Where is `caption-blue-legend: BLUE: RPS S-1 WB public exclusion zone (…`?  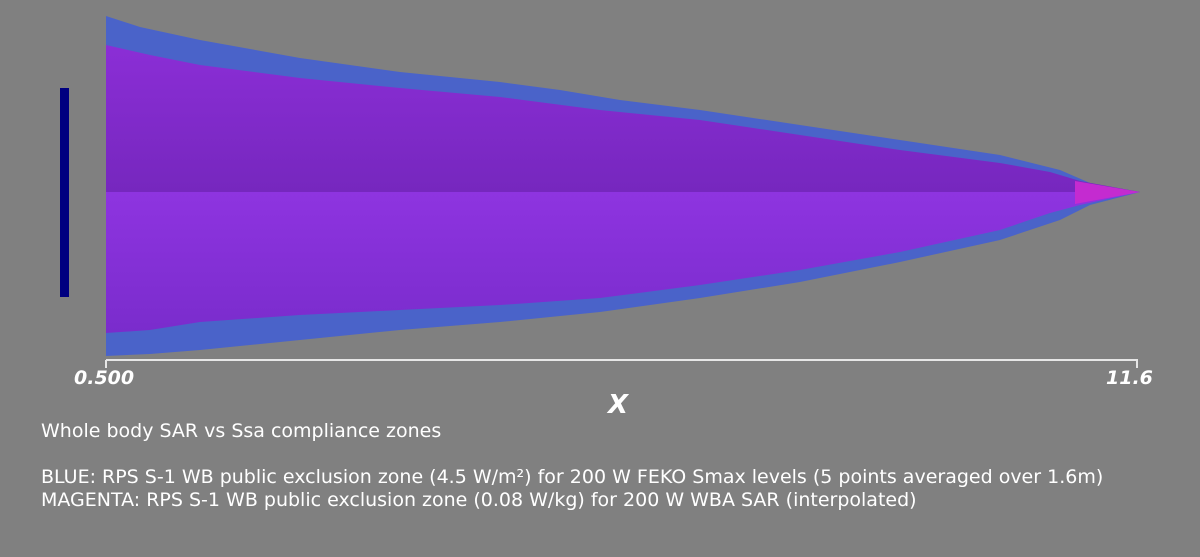
caption-blue-legend: BLUE: RPS S-1 WB public exclusion zone (… is located at coordinates (572, 477).